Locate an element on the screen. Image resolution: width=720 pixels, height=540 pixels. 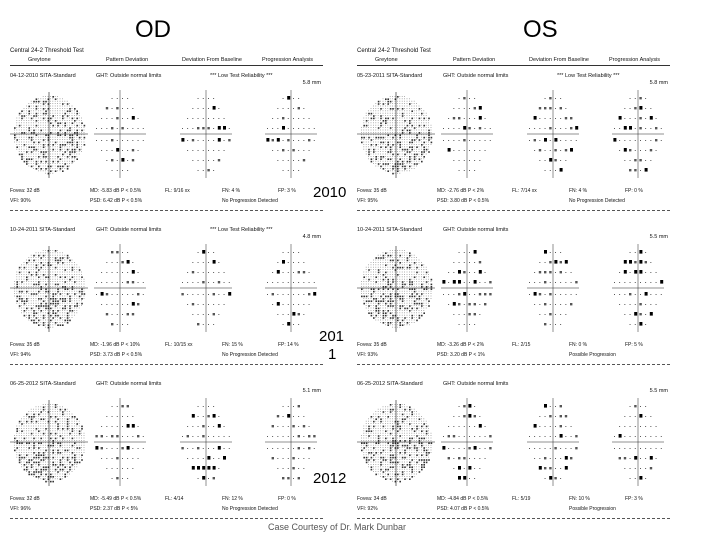
baseline-deviation-header: Deviation From Baseline is located at coordinates (212, 60).